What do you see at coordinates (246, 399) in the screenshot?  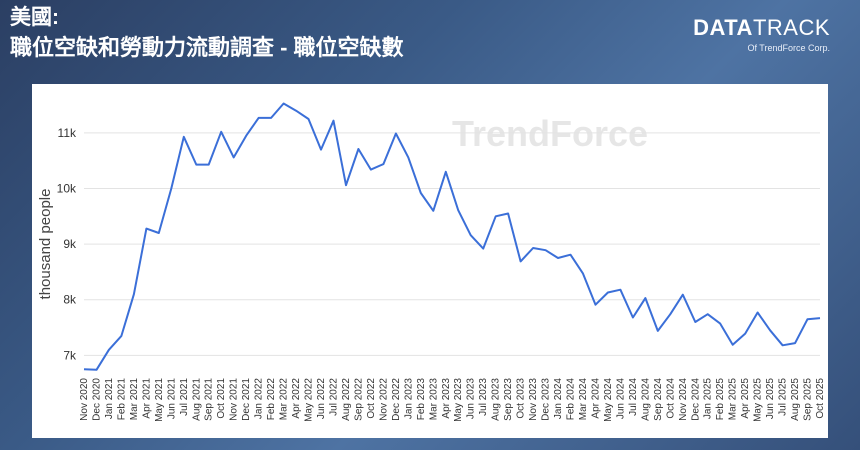 I see `x-tick-label: Dec 2021` at bounding box center [246, 399].